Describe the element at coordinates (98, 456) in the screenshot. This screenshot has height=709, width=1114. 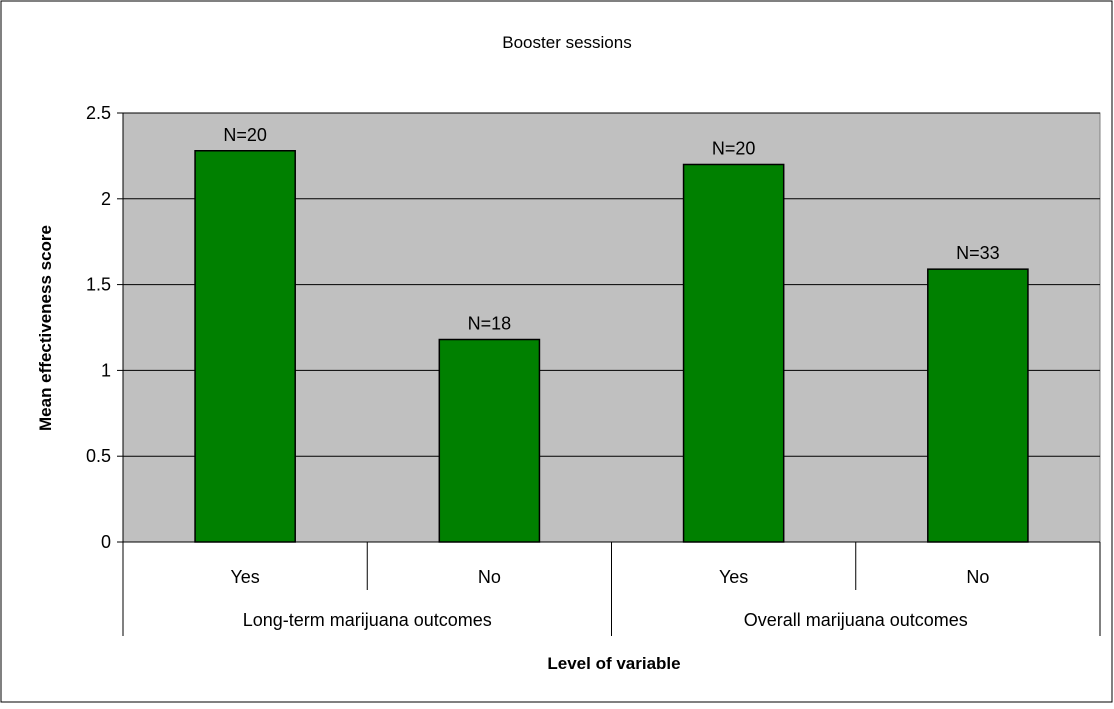
I see `y-tick-label: 0.5` at that location.